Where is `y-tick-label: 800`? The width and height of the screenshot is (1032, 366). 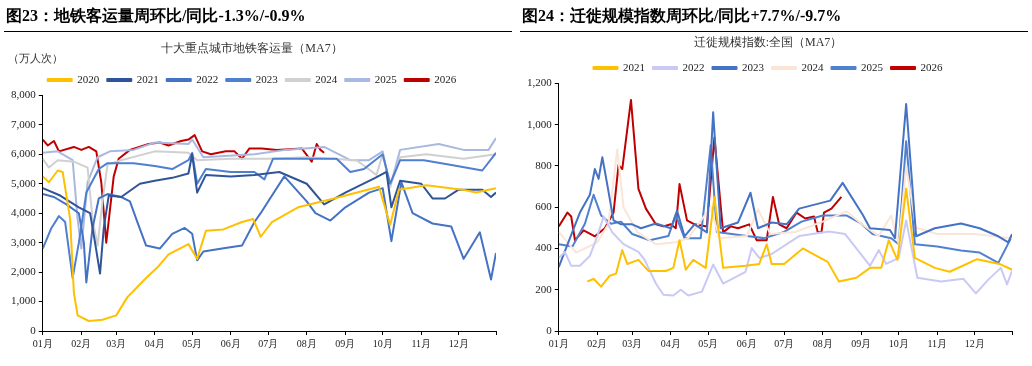 y-tick-label: 800 is located at coordinates (544, 164).